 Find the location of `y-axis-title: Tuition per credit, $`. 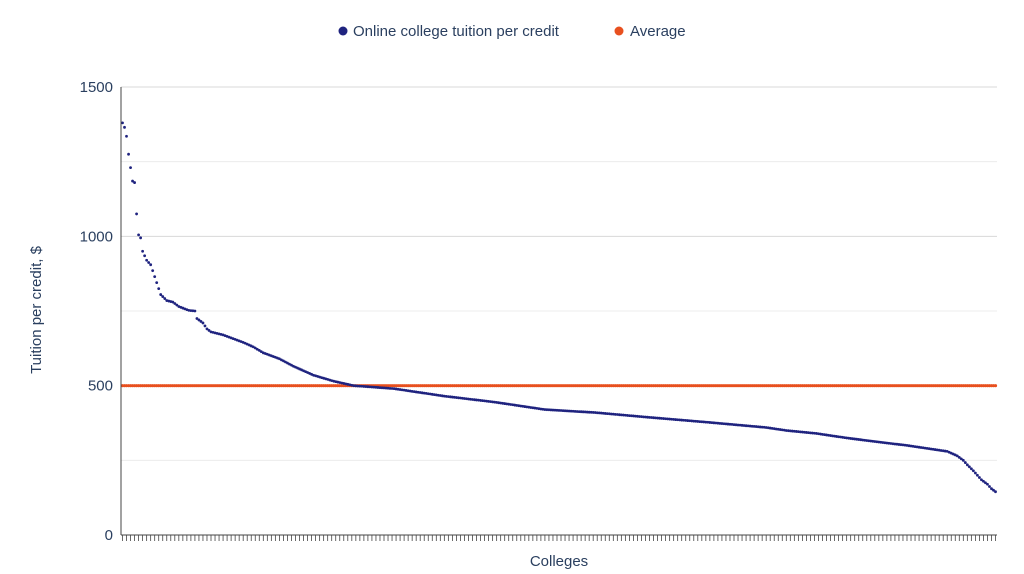

y-axis-title: Tuition per credit, $ is located at coordinates (36, 309).